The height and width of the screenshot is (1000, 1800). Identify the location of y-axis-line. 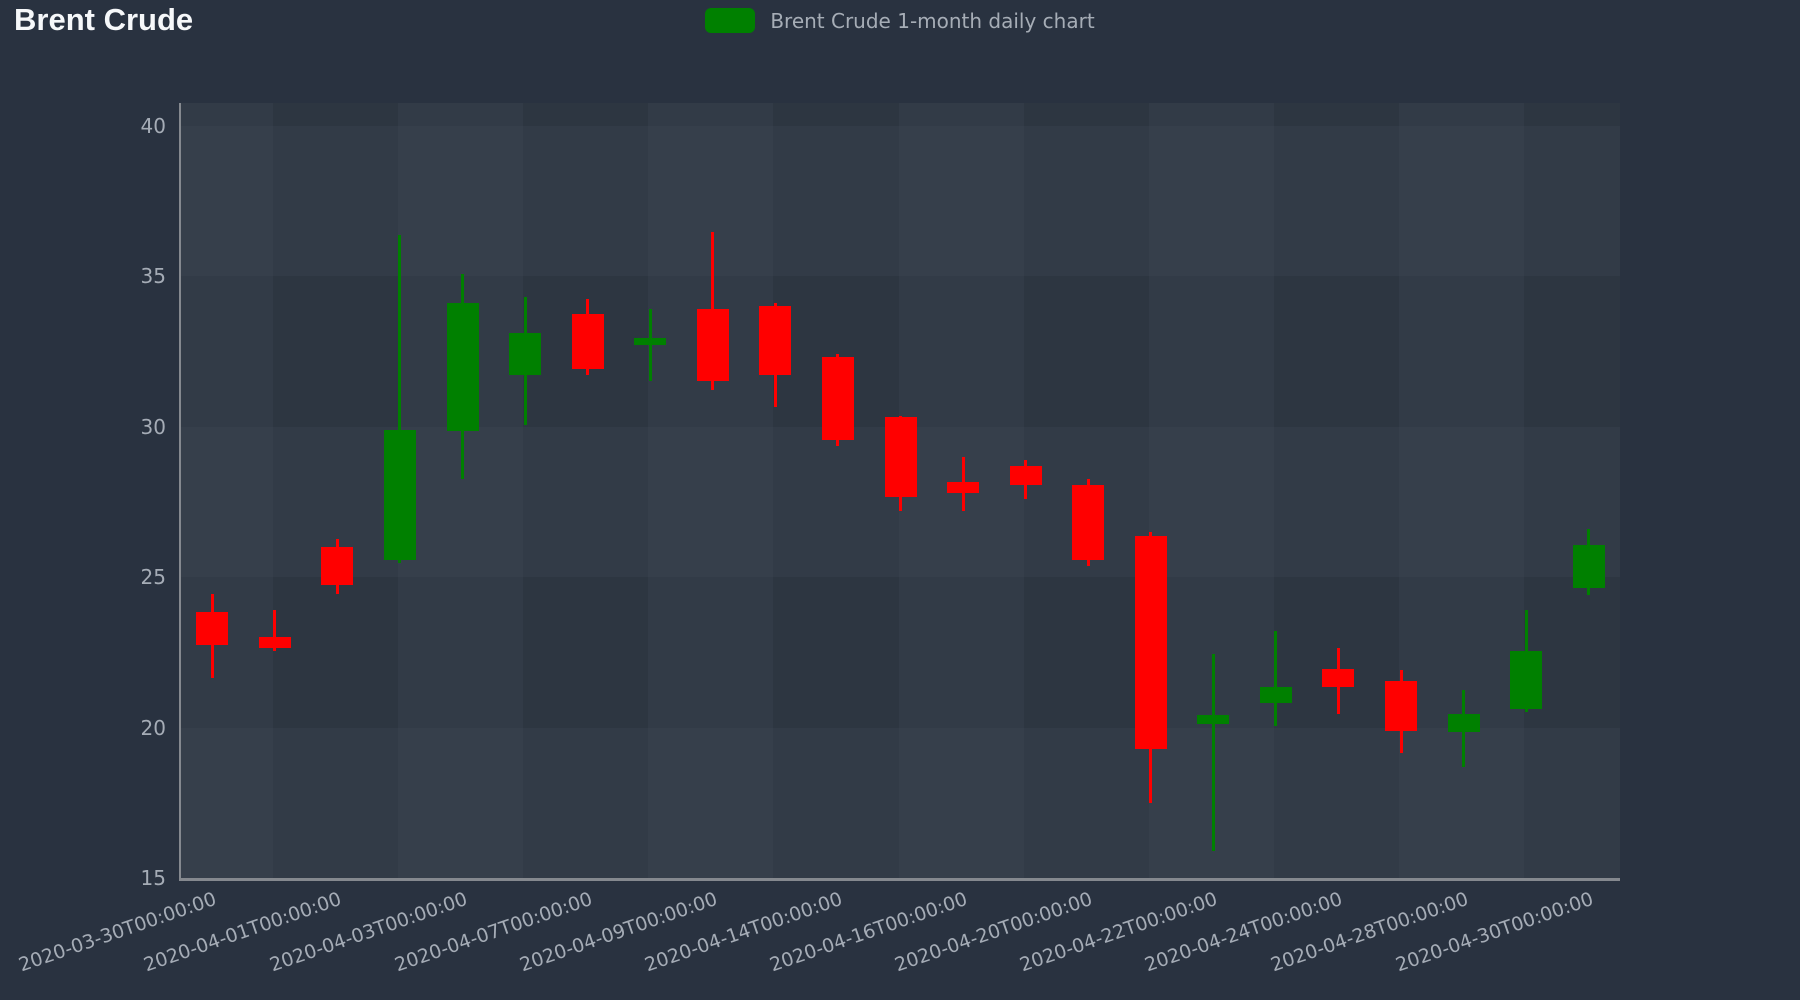
(180, 491).